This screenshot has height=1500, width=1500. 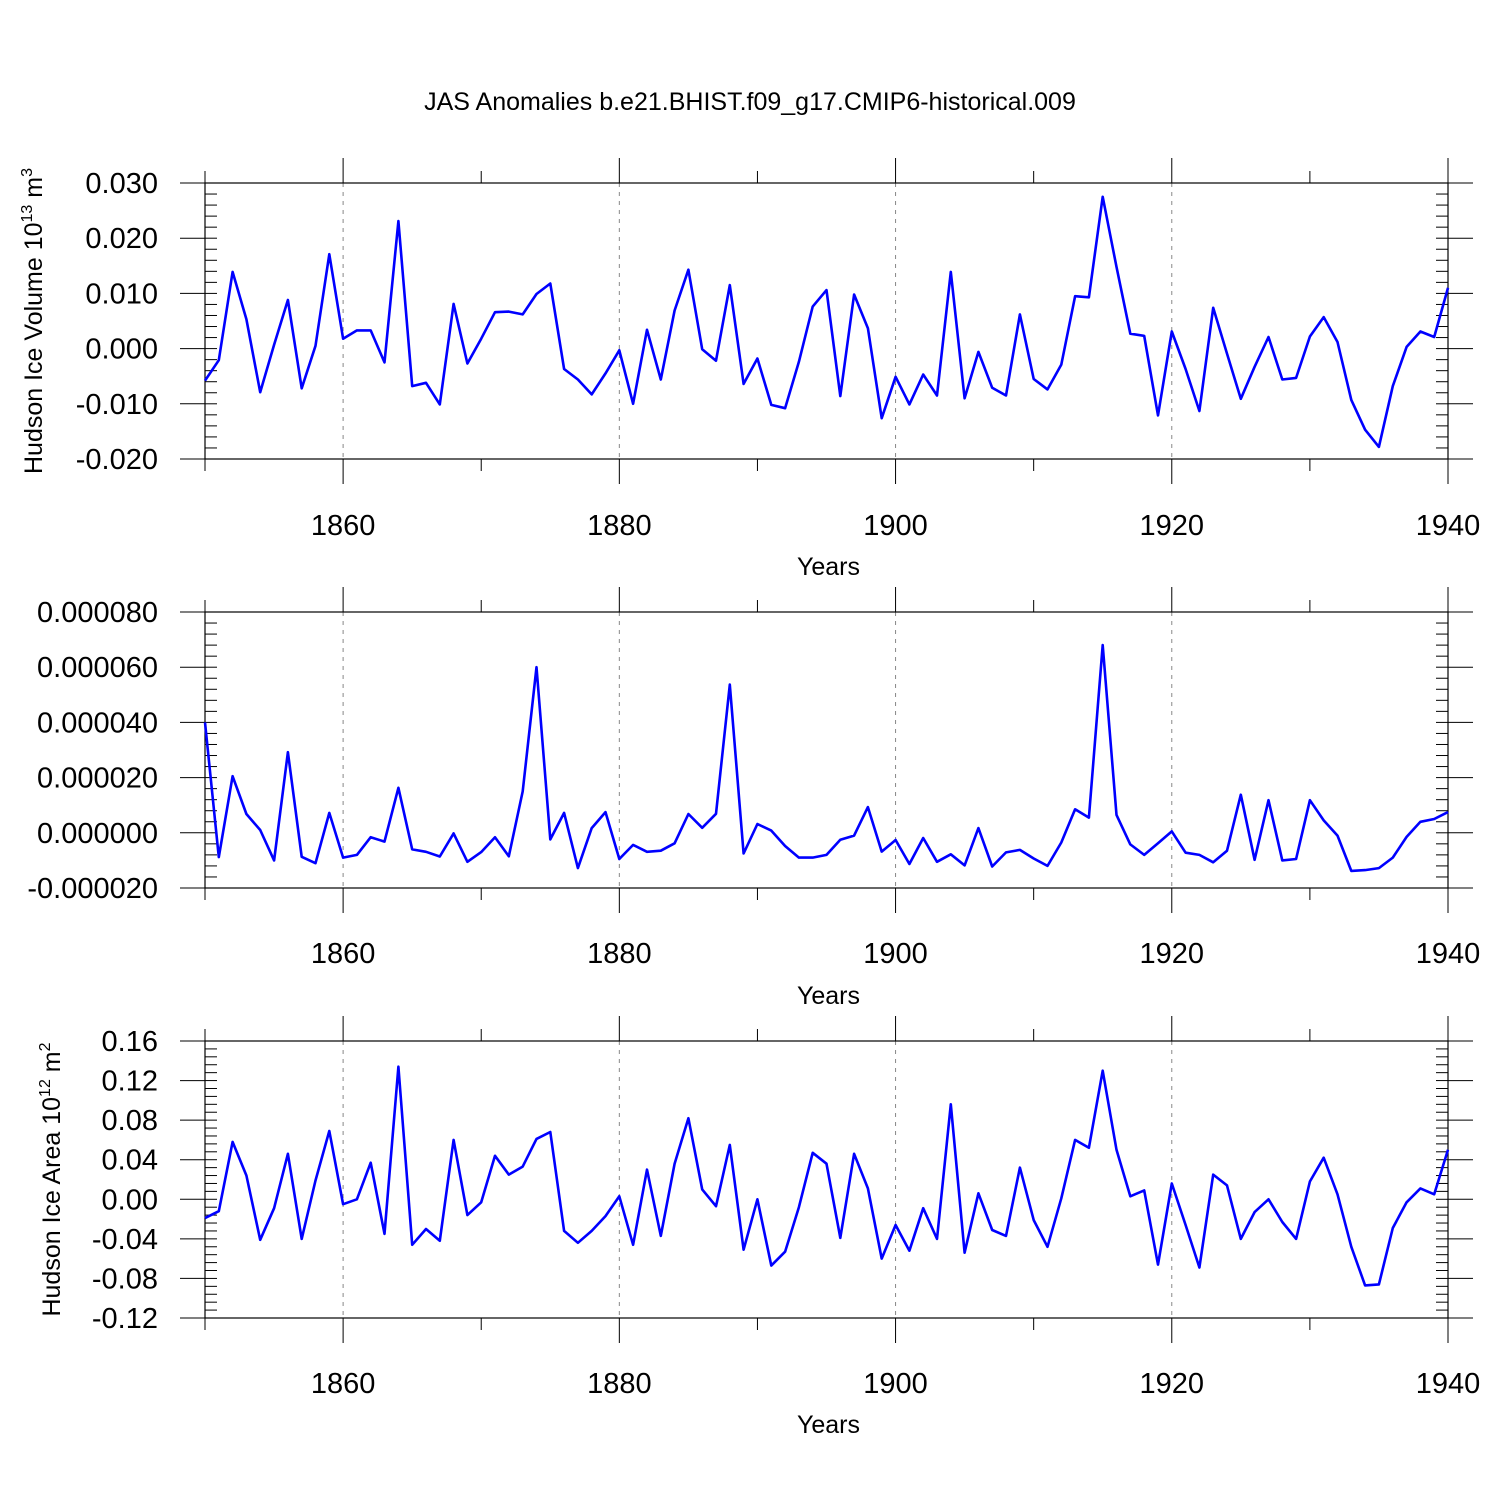 What do you see at coordinates (97, 668) in the screenshot?
I see `y-tick-label: 0.000060` at bounding box center [97, 668].